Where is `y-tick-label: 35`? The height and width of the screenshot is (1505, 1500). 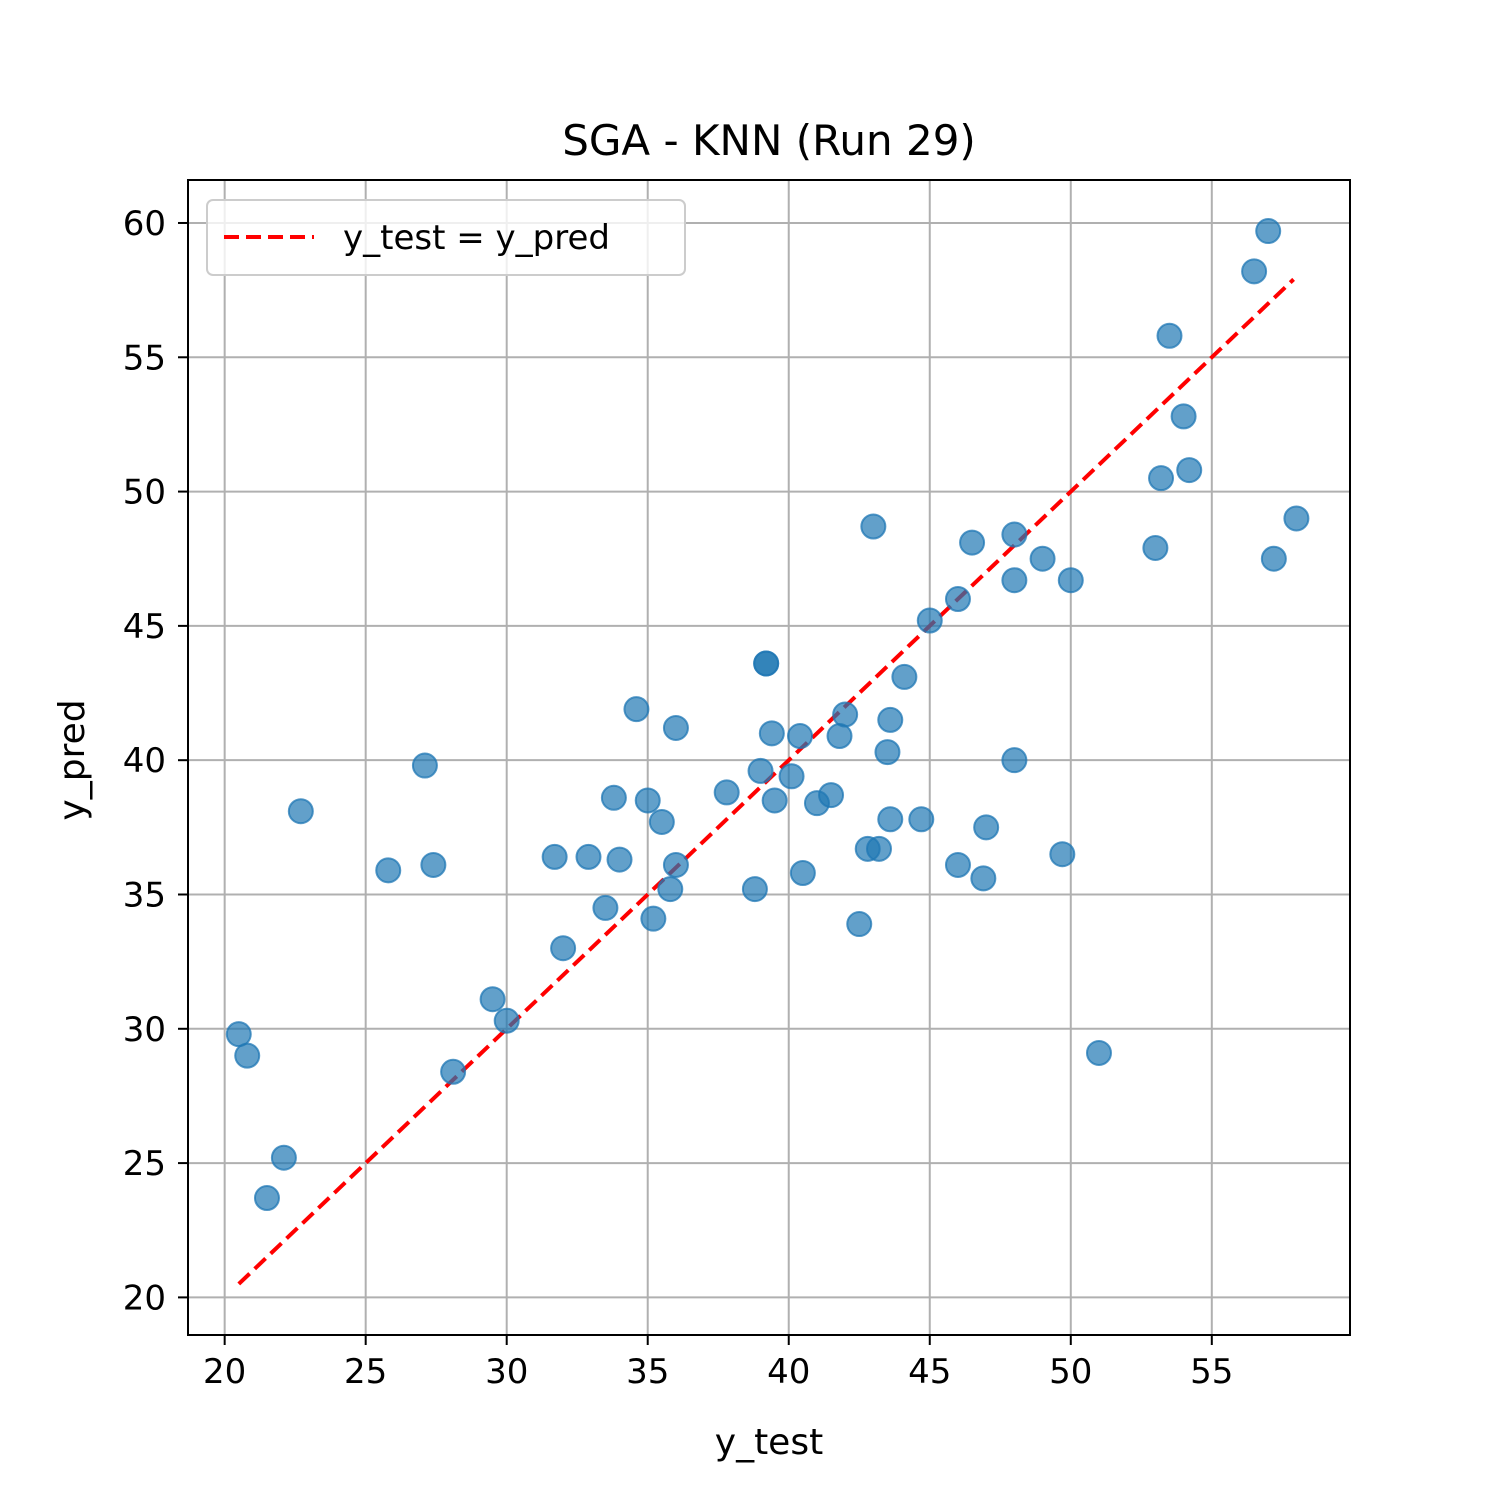
y-tick-label: 35 is located at coordinates (144, 895).